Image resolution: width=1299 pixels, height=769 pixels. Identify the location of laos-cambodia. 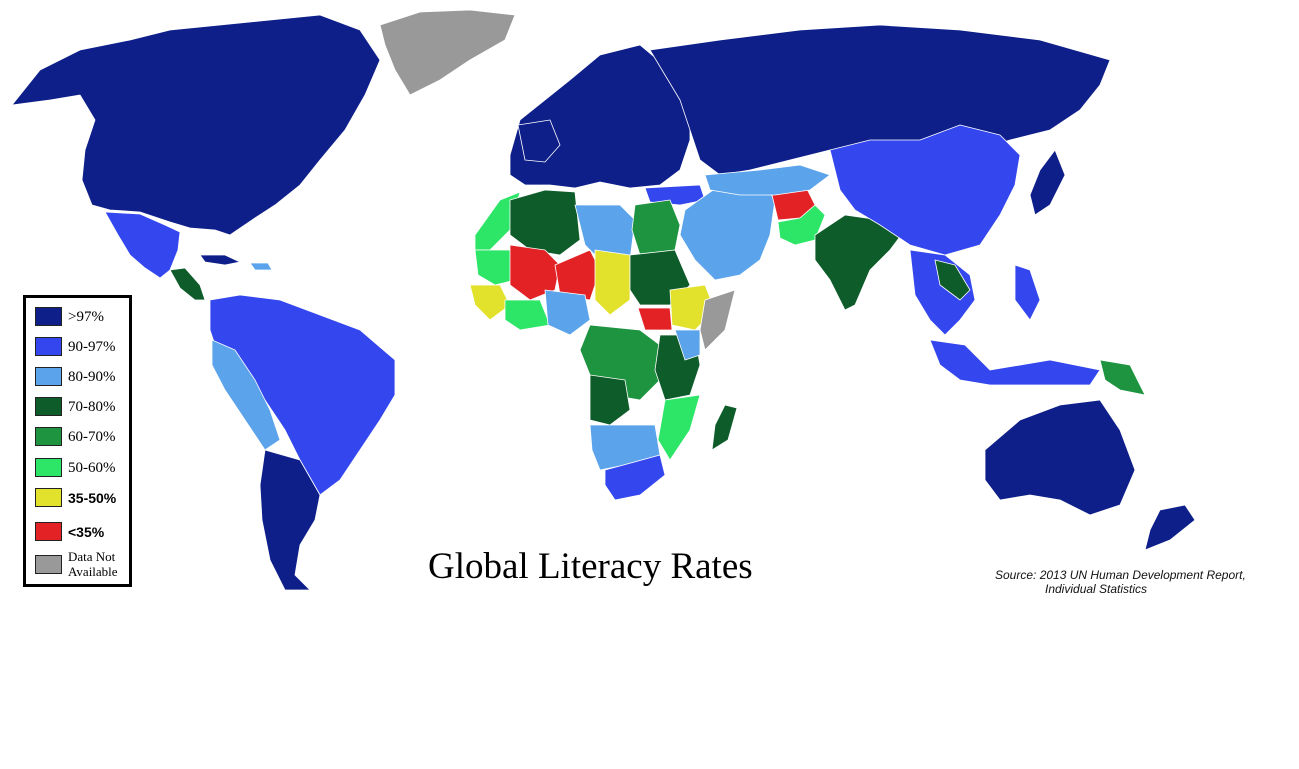
(952, 280).